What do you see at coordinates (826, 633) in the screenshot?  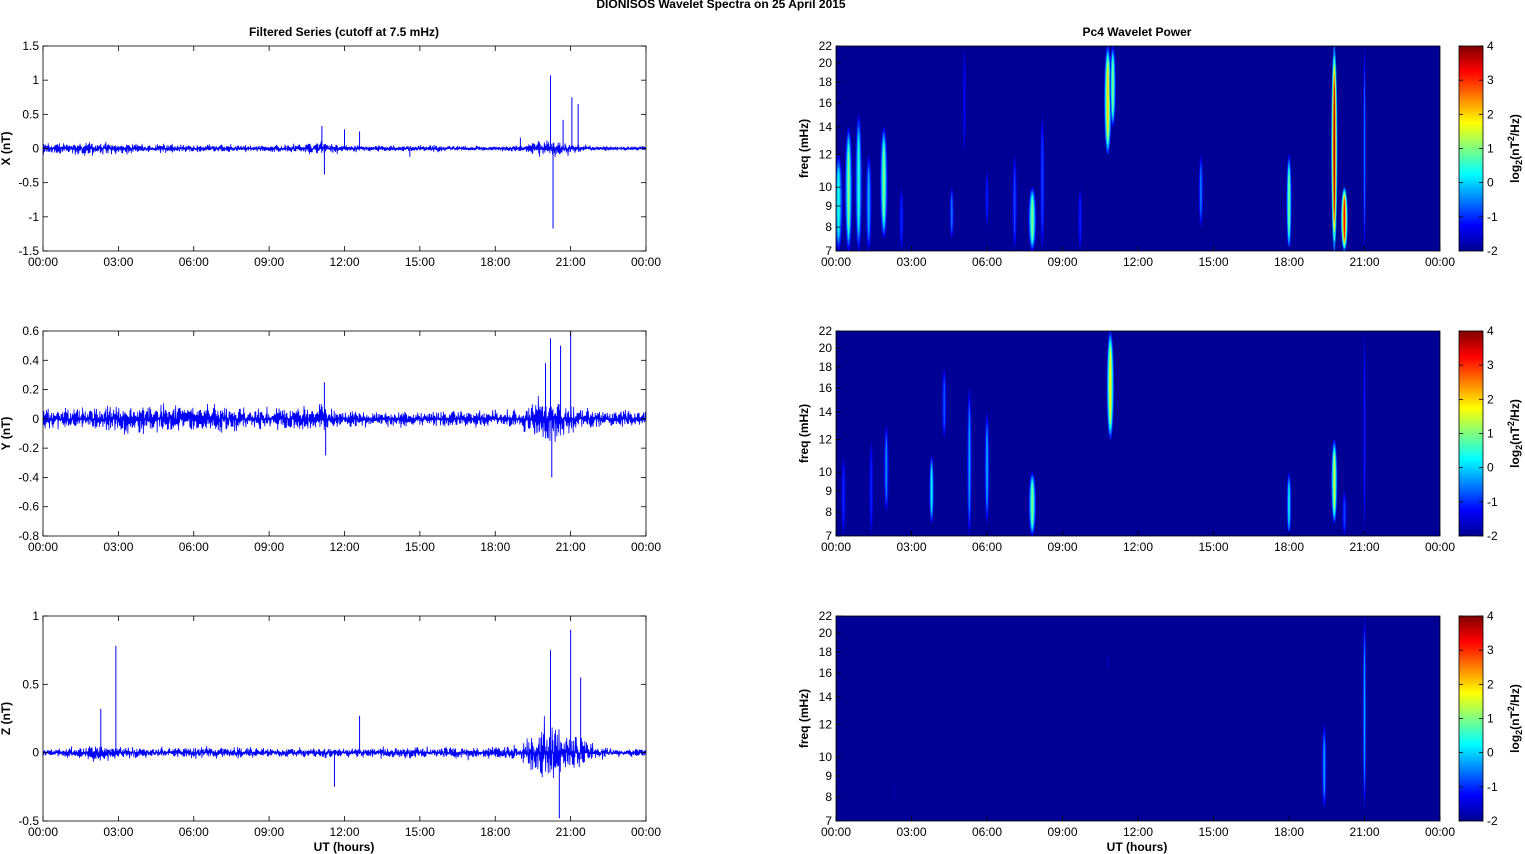 I see `y-tick-label: 20` at bounding box center [826, 633].